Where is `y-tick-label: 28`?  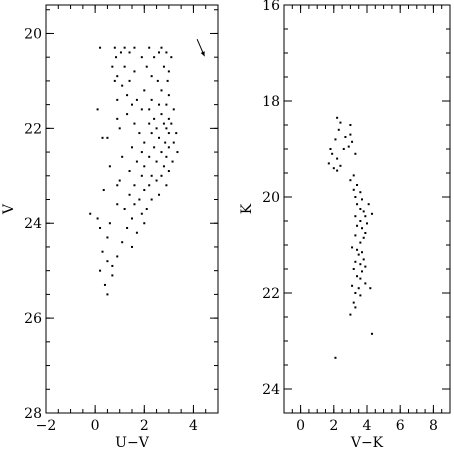
y-tick-label: 28 is located at coordinates (33, 414).